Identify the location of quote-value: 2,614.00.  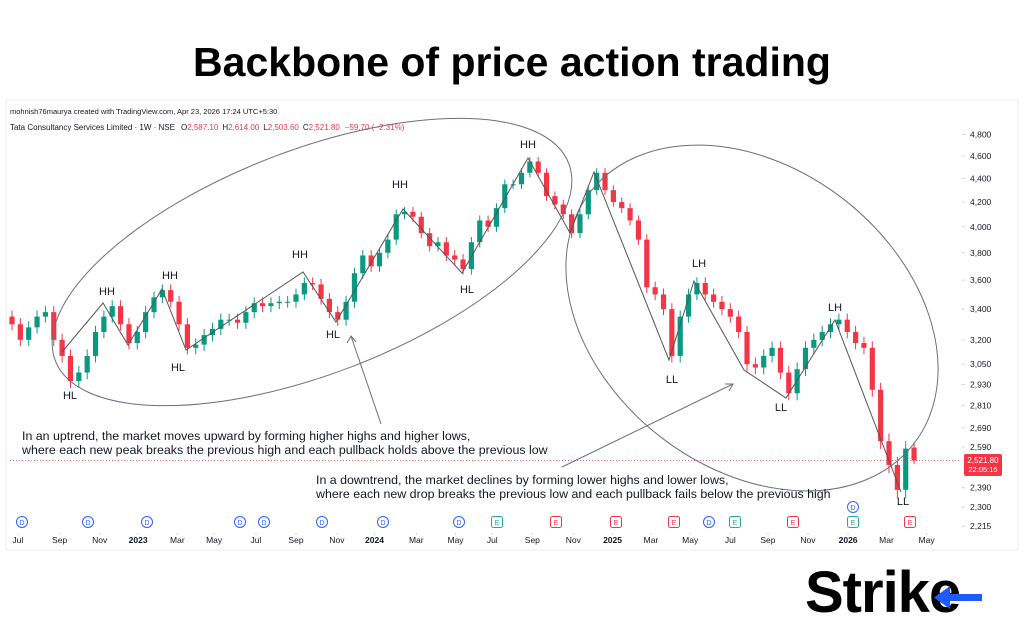
(244, 127).